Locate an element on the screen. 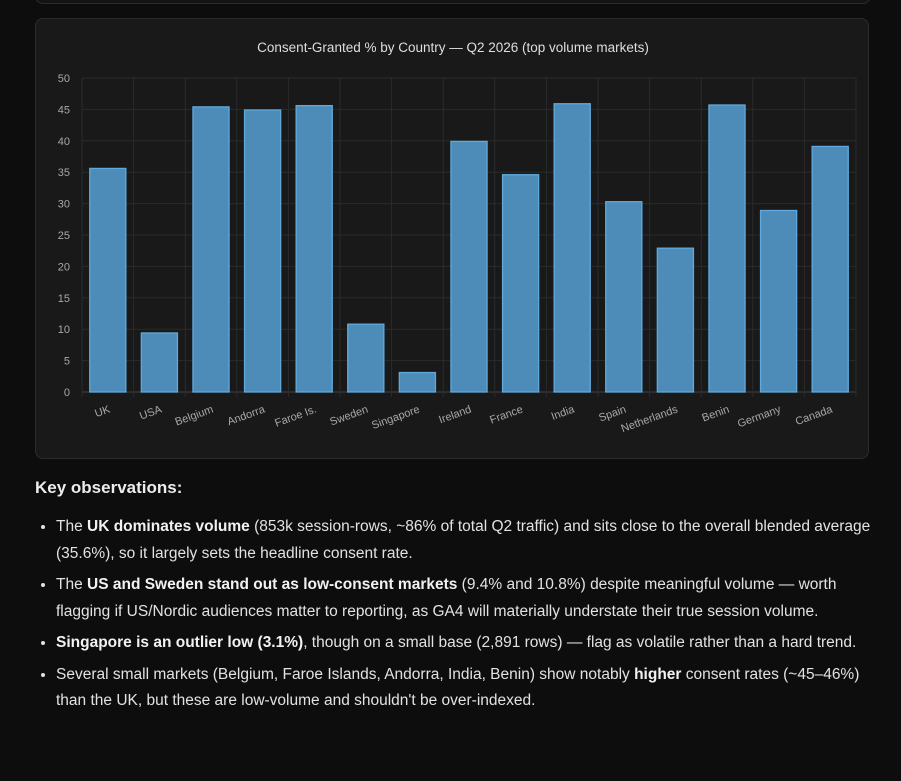  y-tick-label: 20 is located at coordinates (64, 267).